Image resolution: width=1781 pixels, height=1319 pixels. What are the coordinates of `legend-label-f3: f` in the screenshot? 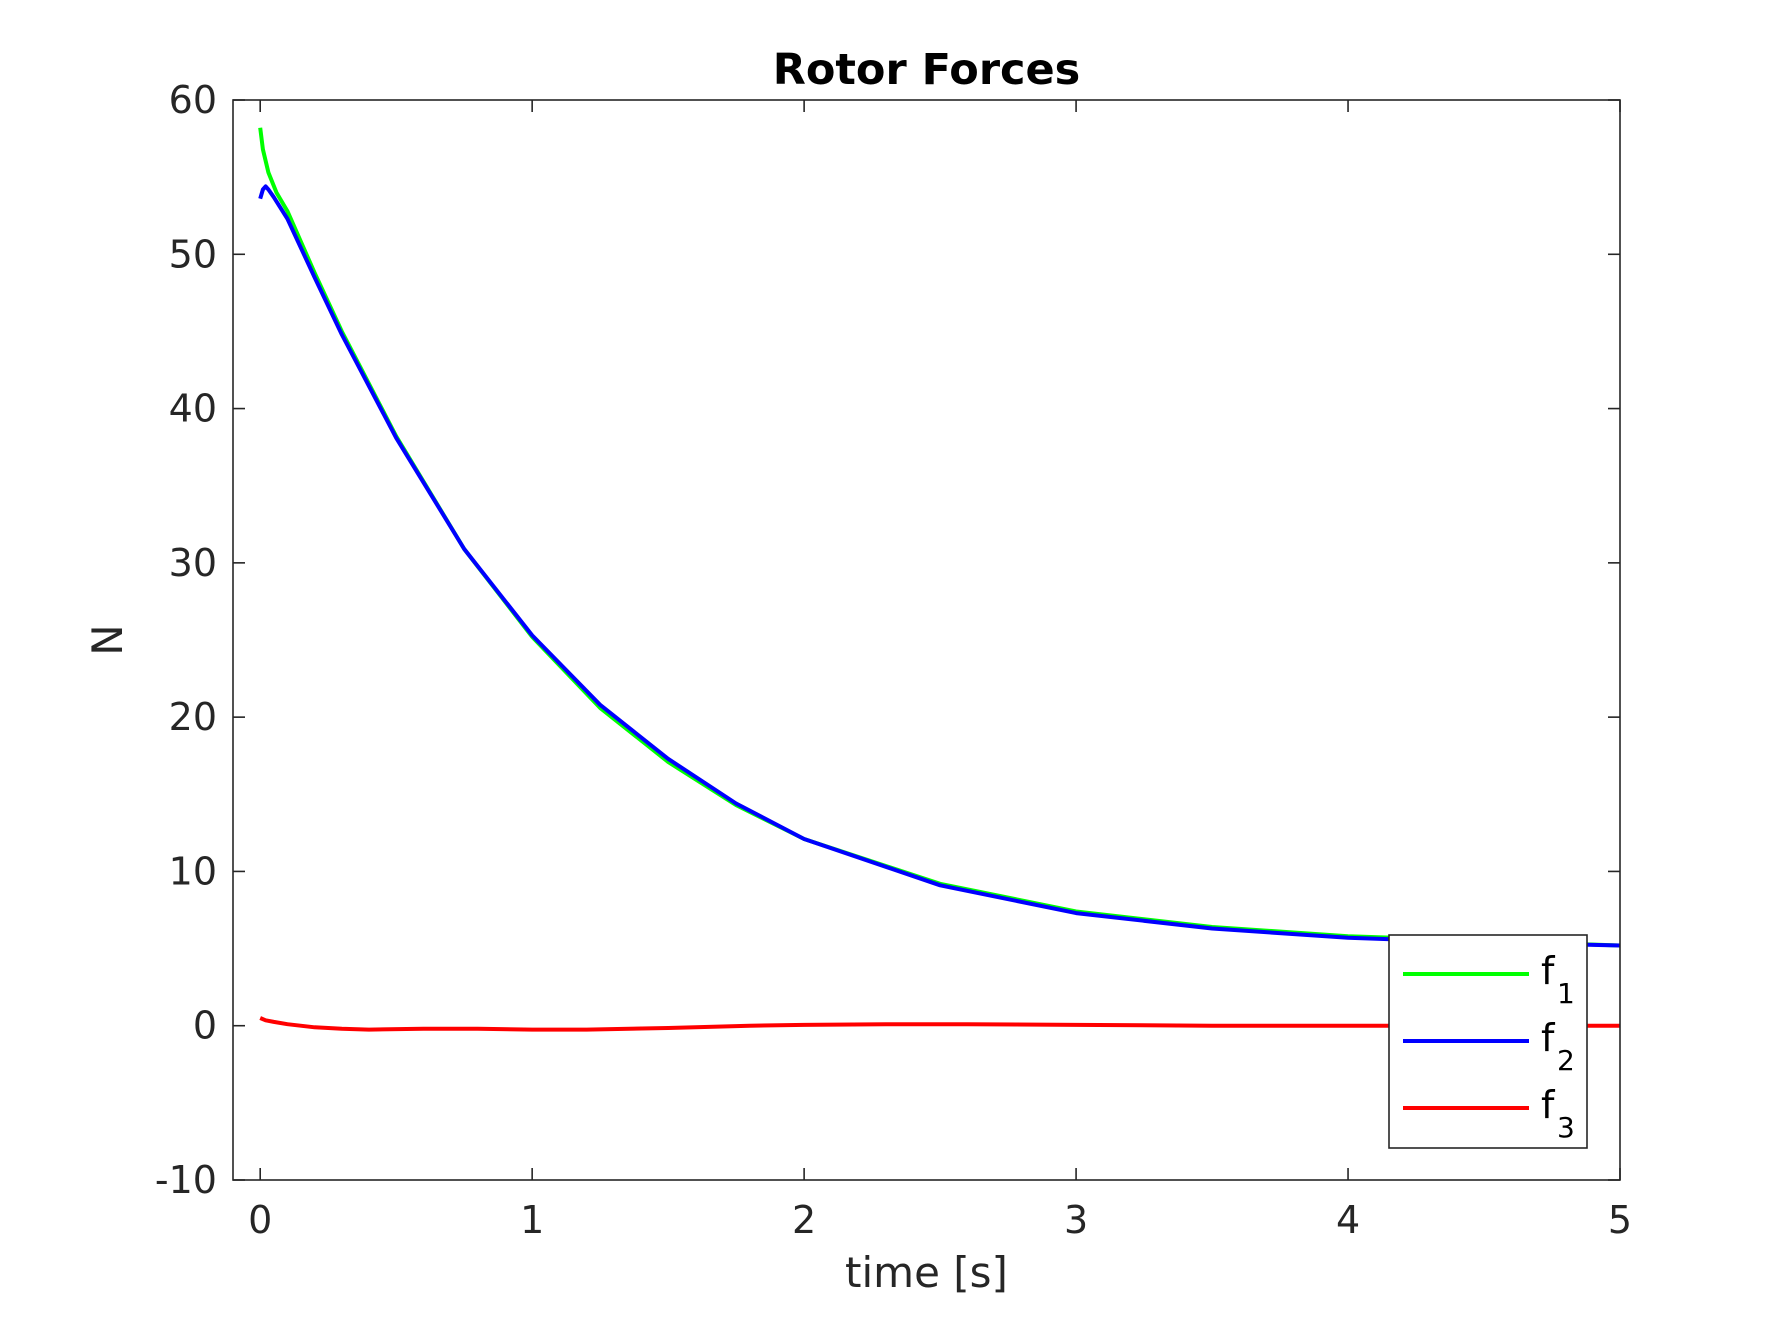 It's located at (1548, 1105).